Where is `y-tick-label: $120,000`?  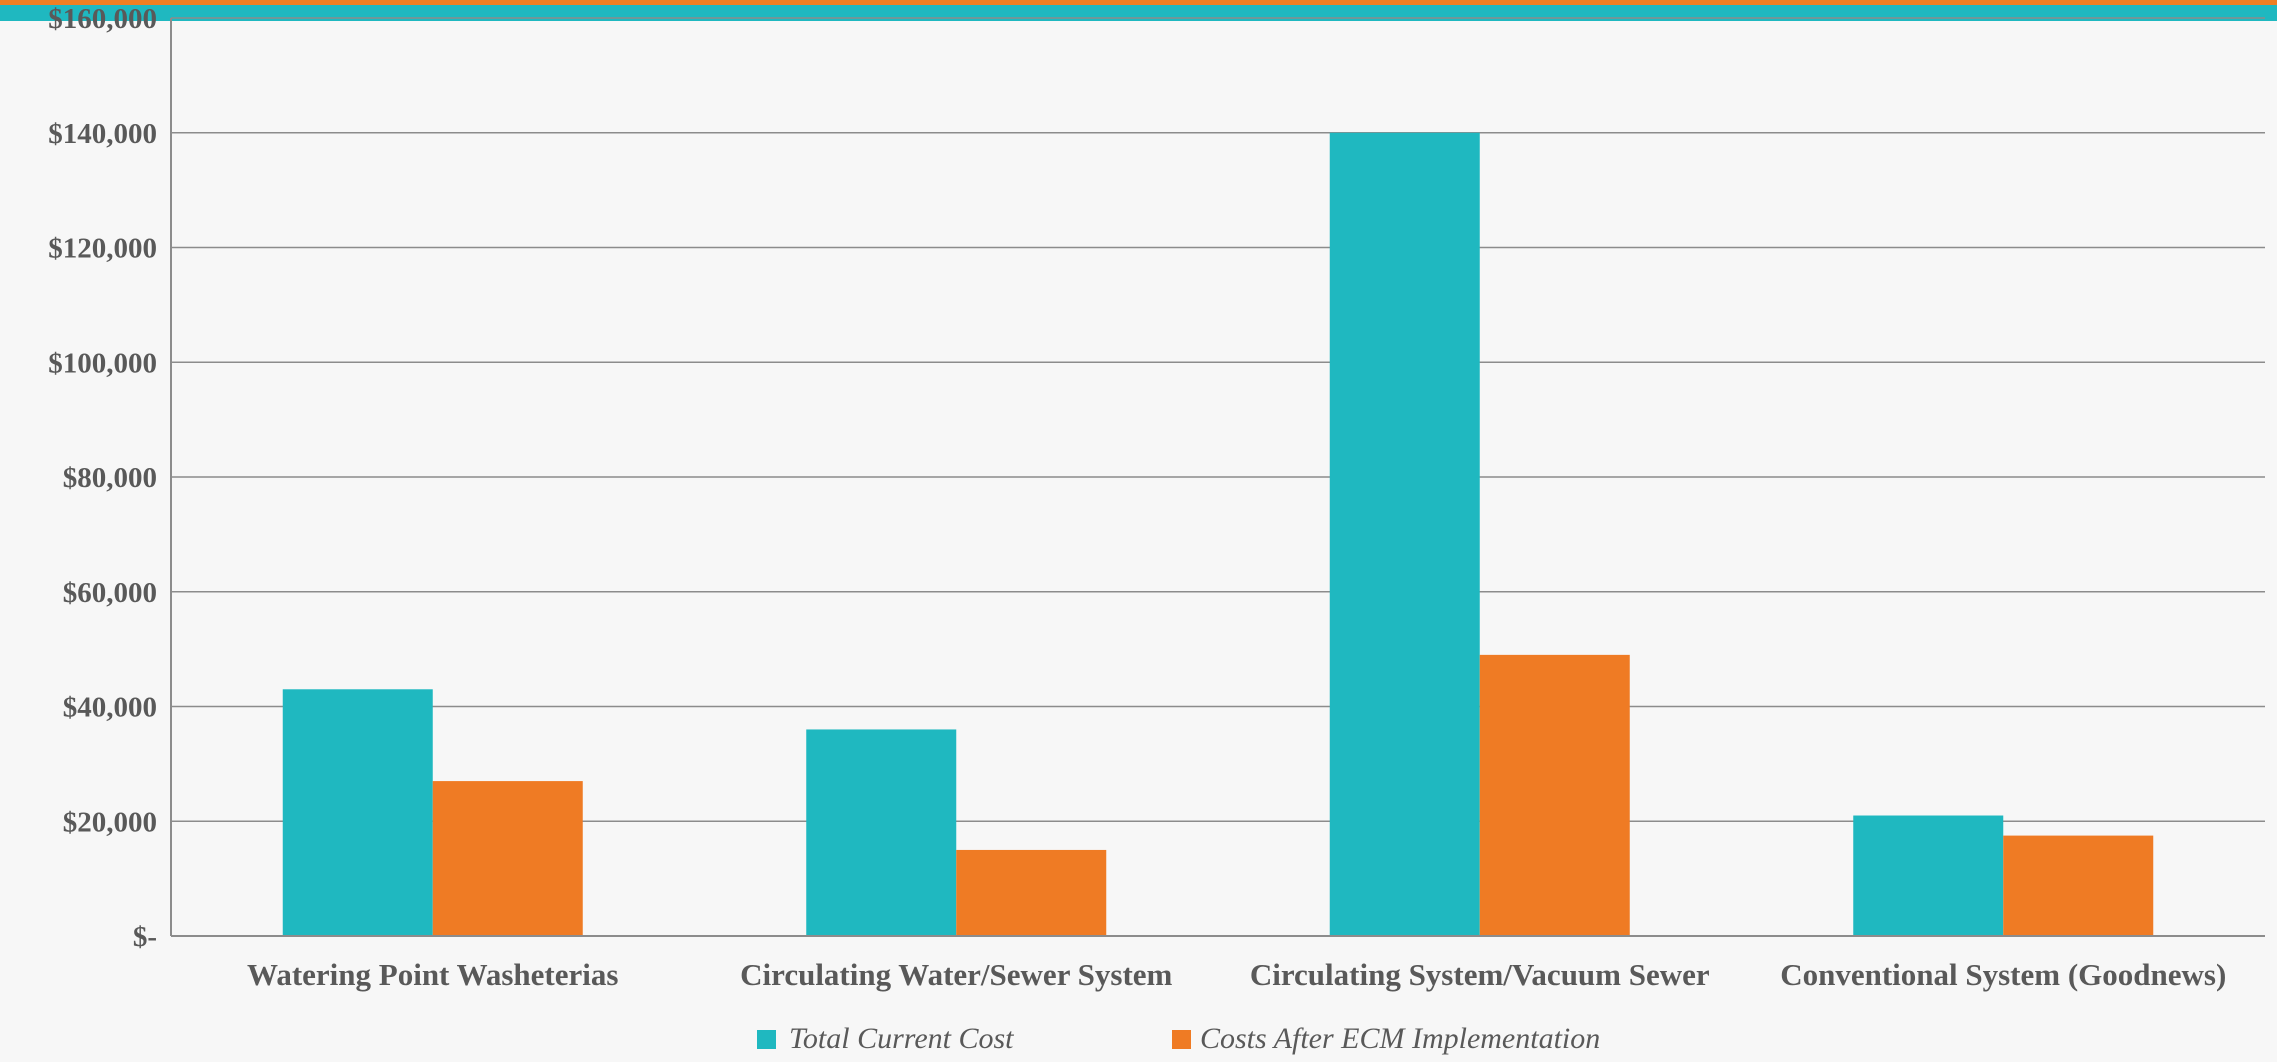
y-tick-label: $120,000 is located at coordinates (102, 249).